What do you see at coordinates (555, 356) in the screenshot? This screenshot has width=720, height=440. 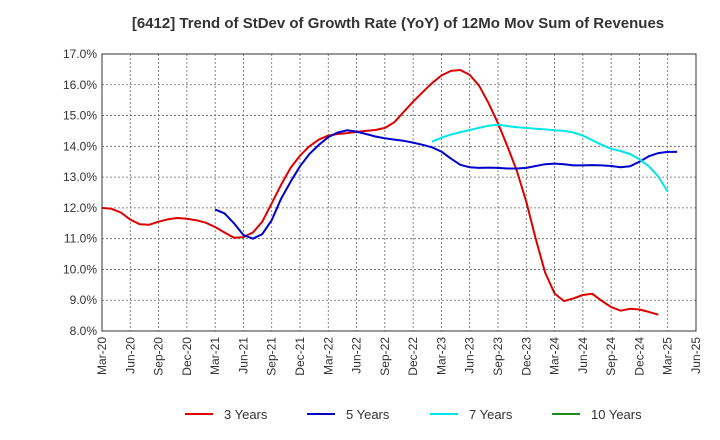 I see `x-tick-label: Mar-24` at bounding box center [555, 356].